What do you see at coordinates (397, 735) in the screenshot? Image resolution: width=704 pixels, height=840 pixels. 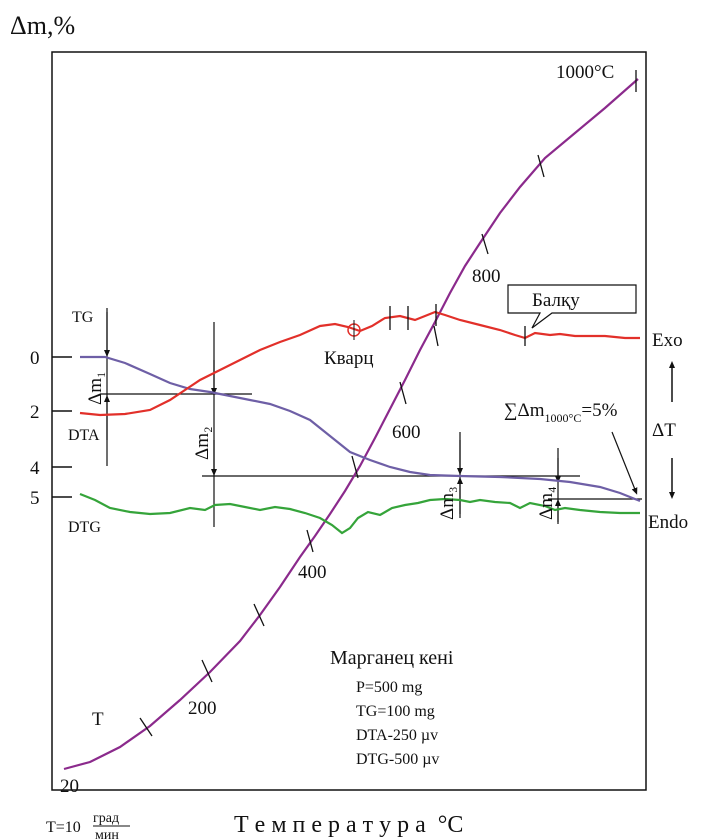 I see `sample-param: DTA-250 µv` at bounding box center [397, 735].